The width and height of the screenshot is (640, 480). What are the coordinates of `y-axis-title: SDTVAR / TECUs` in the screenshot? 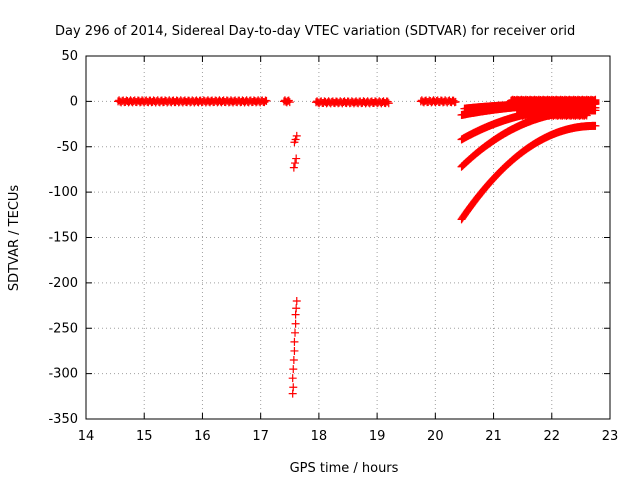 It's located at (14, 238).